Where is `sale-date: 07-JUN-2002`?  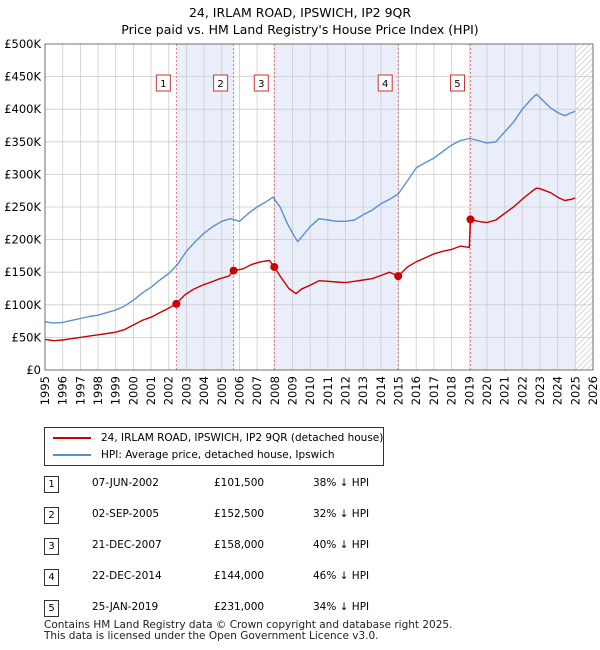
sale-date: 07-JUN-2002 is located at coordinates (125, 483).